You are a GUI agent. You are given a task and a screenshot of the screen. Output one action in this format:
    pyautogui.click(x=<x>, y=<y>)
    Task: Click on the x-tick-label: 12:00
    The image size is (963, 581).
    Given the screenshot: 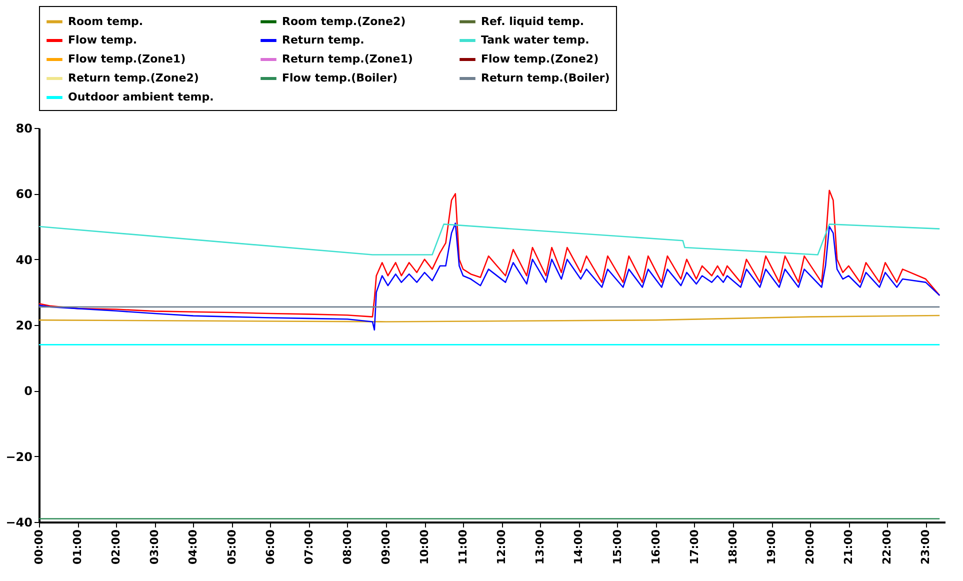 What is the action you would take?
    pyautogui.click(x=501, y=547)
    